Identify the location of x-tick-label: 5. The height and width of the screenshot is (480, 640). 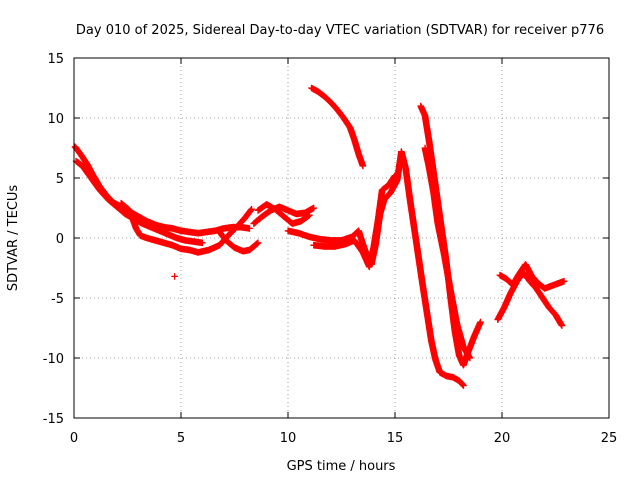
(181, 438).